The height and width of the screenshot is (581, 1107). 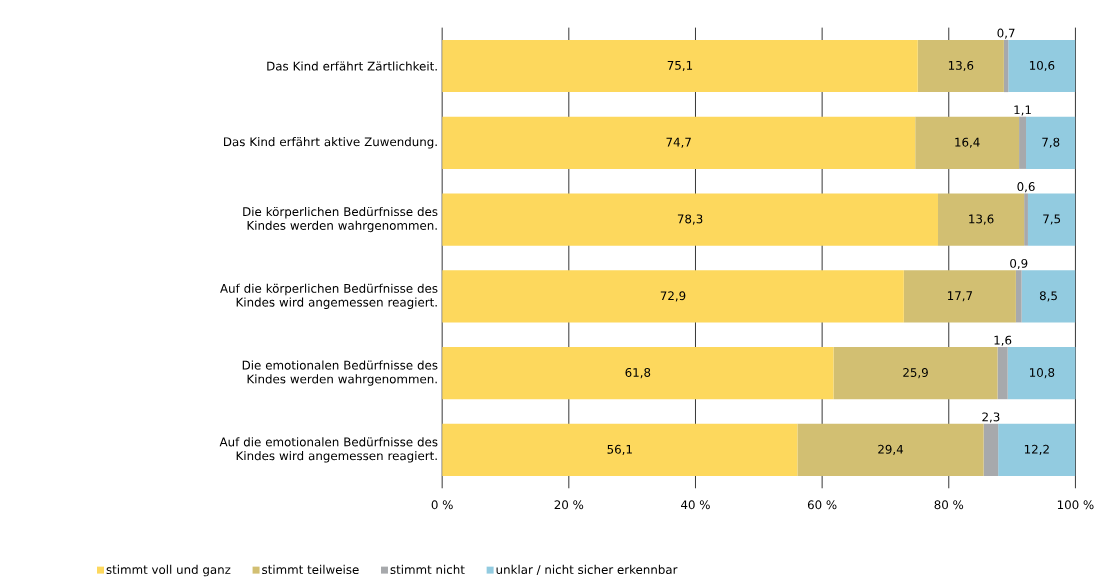 What do you see at coordinates (1003, 340) in the screenshot?
I see `data-label: 1,6` at bounding box center [1003, 340].